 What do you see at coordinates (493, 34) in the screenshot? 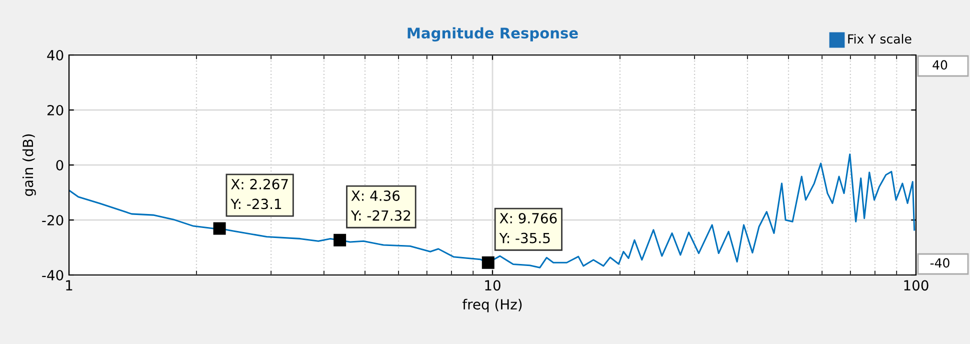
I see `chart-title: Magnitude Response` at bounding box center [493, 34].